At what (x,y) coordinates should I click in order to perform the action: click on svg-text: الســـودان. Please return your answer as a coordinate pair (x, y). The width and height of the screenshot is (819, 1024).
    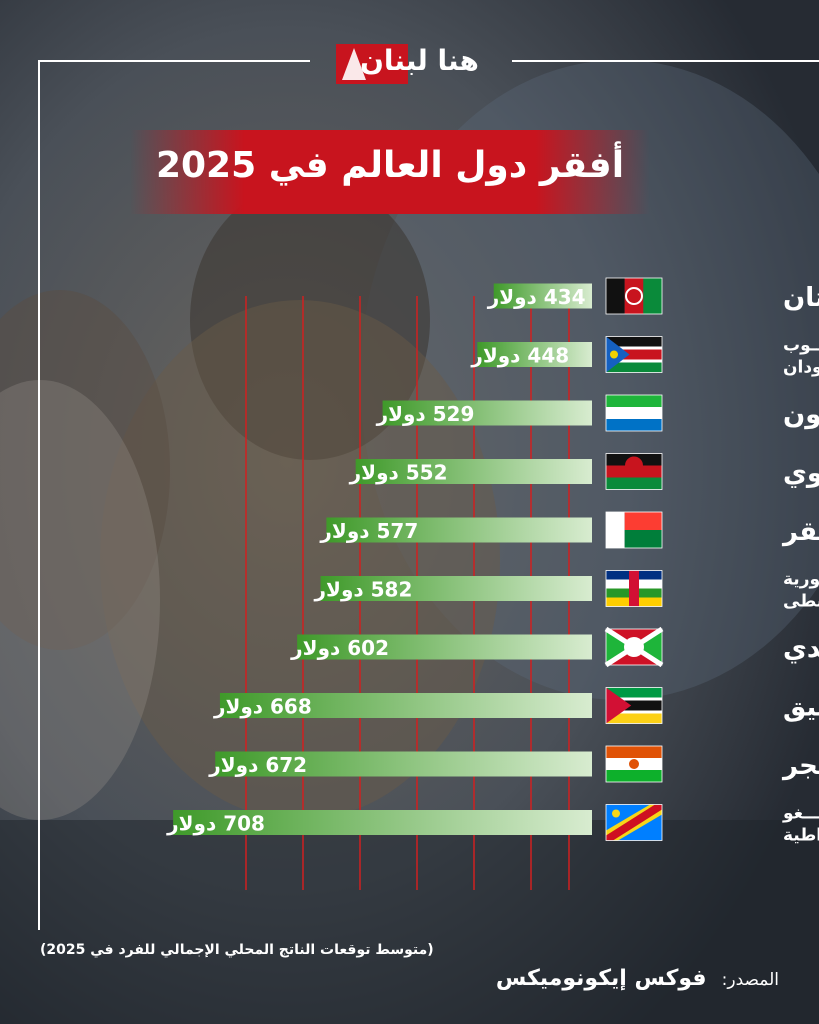
    Looking at the image, I should click on (801, 368).